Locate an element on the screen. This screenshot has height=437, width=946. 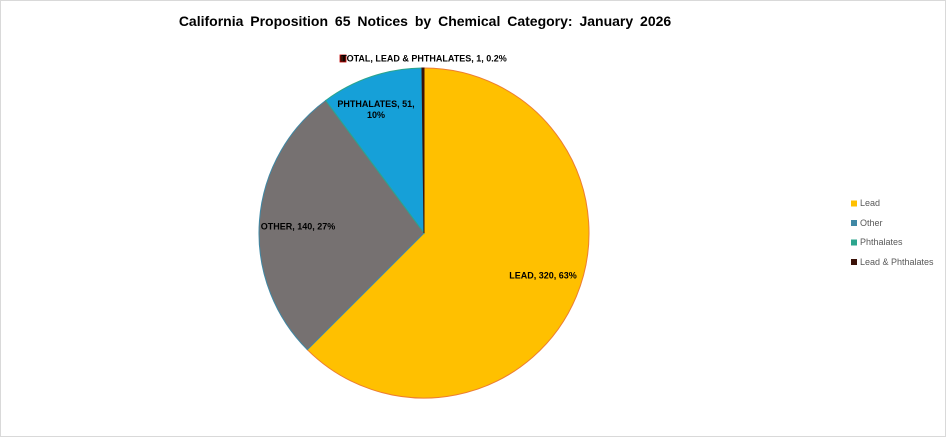
data-label: OTHER, 140, 27% is located at coordinates (298, 226).